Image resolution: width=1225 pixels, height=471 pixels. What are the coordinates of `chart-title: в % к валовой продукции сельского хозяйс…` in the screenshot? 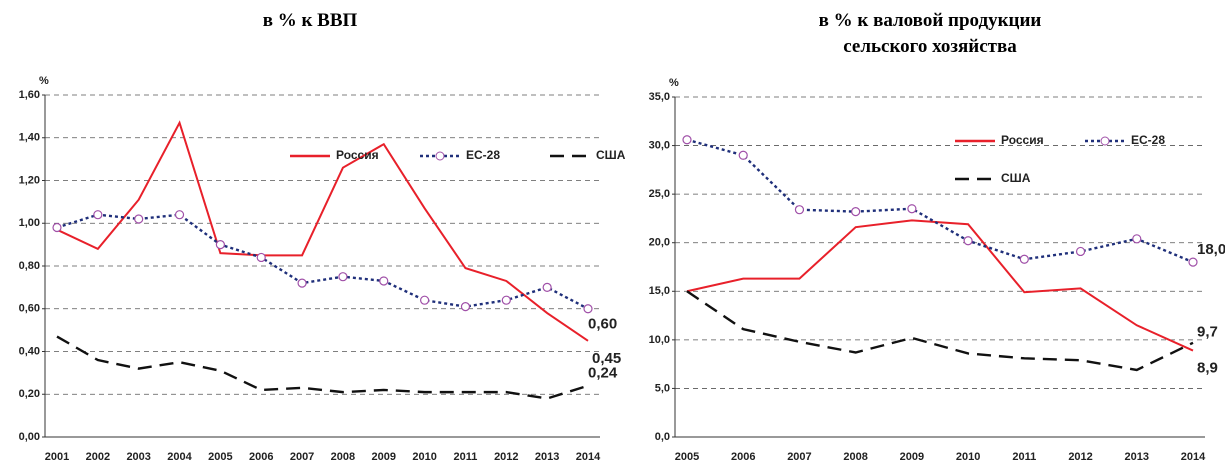 It's located at (930, 33).